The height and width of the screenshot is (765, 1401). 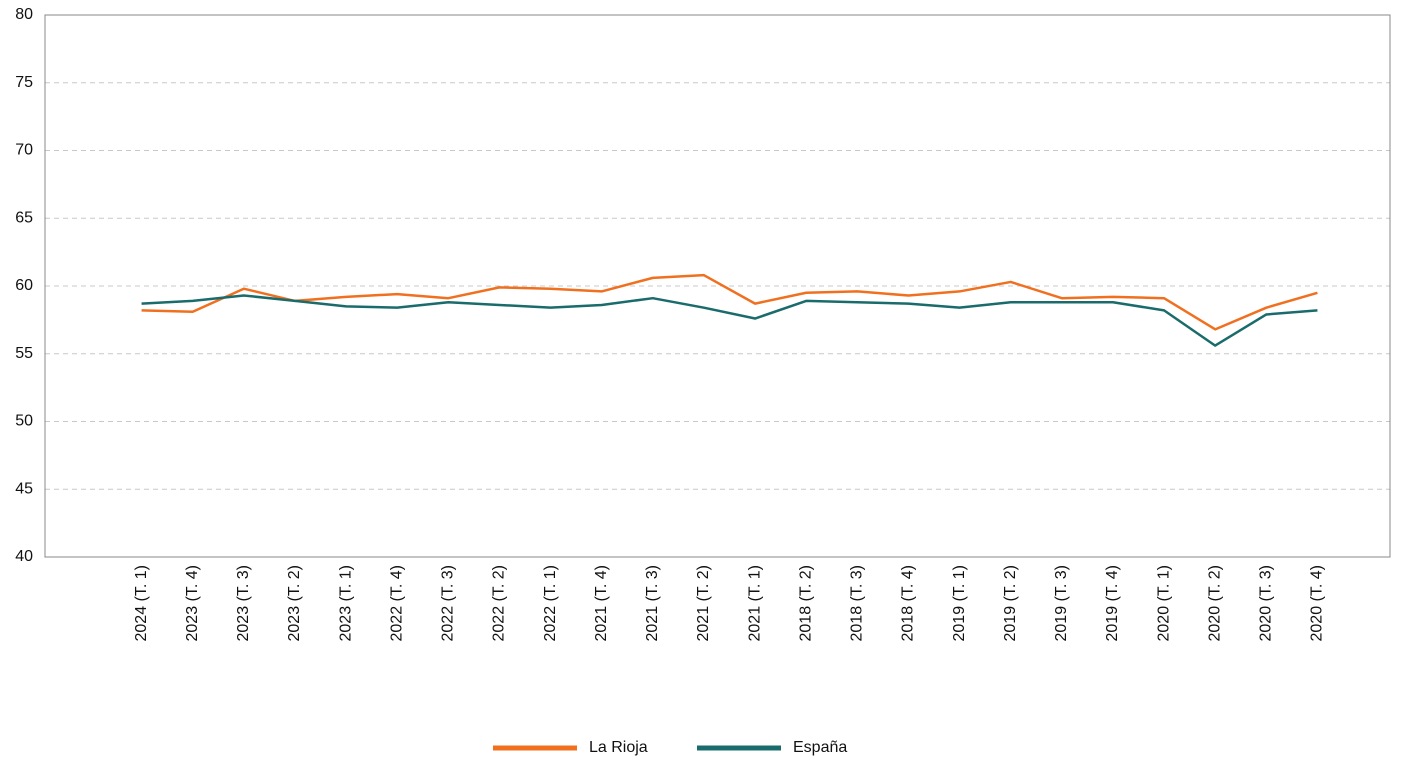 What do you see at coordinates (24, 150) in the screenshot?
I see `y-tick-label: 70` at bounding box center [24, 150].